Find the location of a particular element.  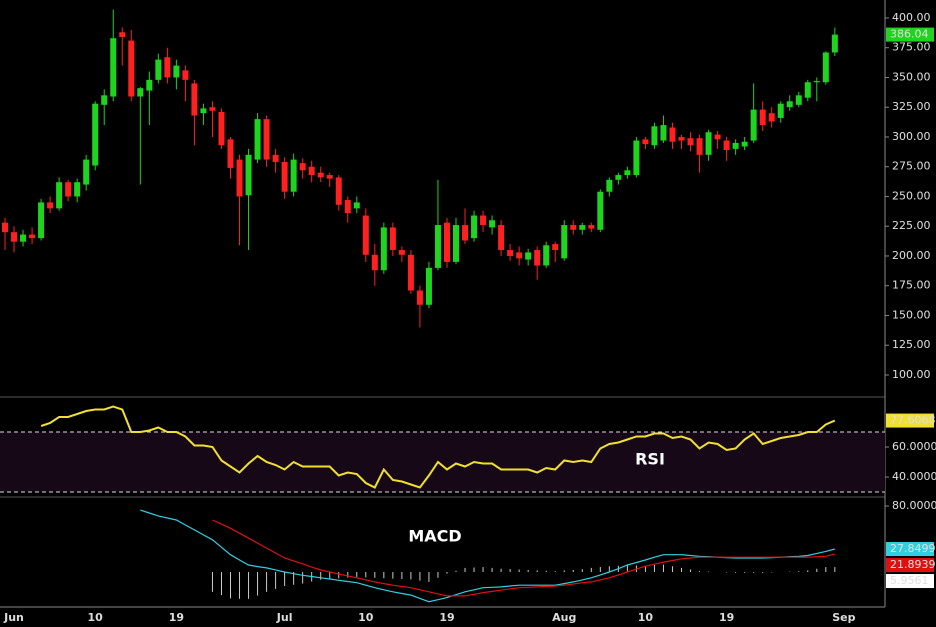

x-tick-label: Jun is located at coordinates (13, 617).